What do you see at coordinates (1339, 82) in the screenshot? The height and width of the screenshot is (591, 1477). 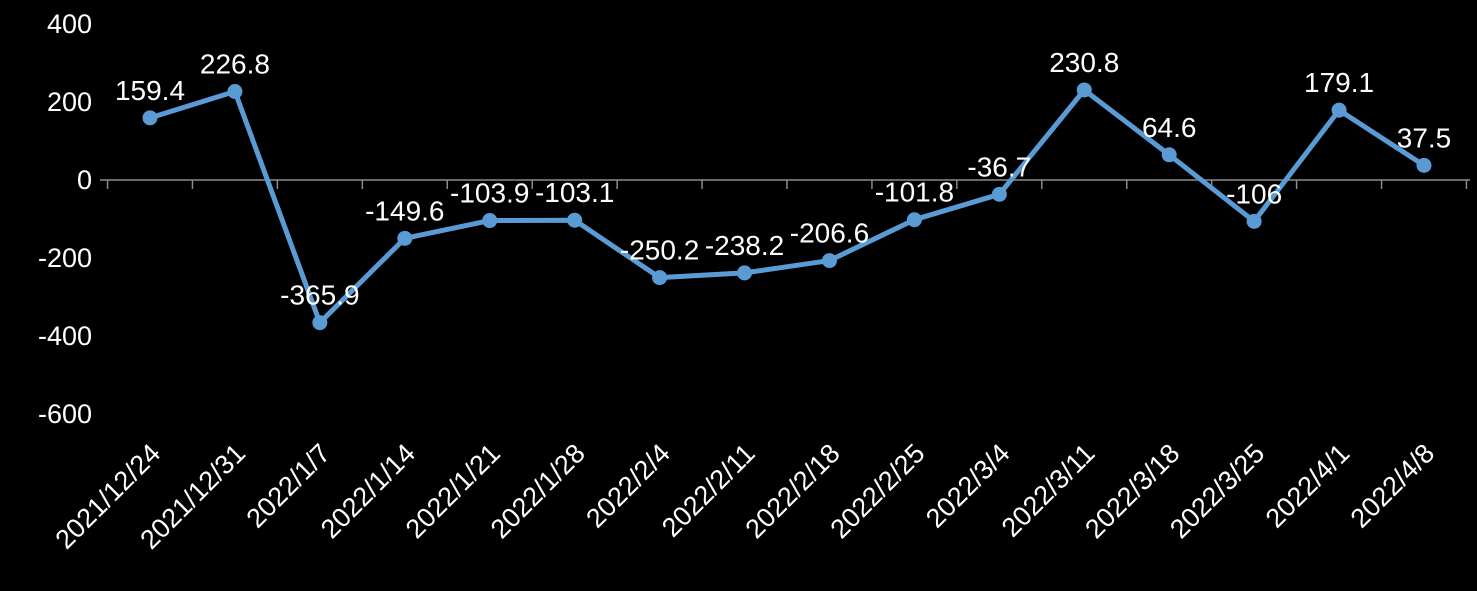 I see `data-label: 179.1` at bounding box center [1339, 82].